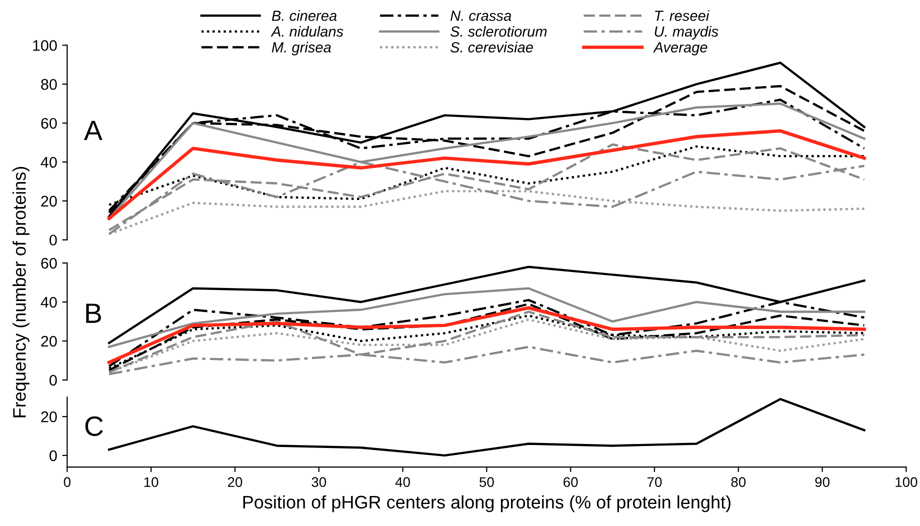 The width and height of the screenshot is (920, 526). What do you see at coordinates (822, 482) in the screenshot?
I see `x-tick-label: 90` at bounding box center [822, 482].